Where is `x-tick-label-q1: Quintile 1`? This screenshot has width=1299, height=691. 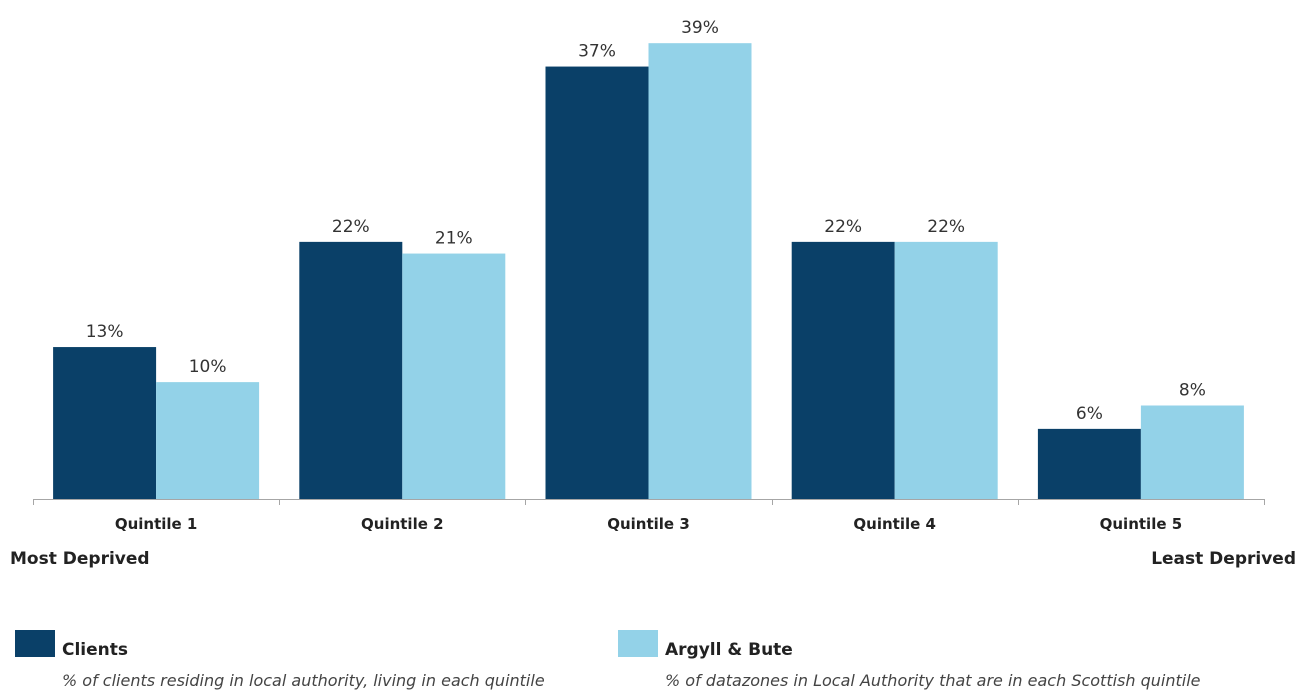 x-tick-label-q1: Quintile 1 is located at coordinates (156, 524).